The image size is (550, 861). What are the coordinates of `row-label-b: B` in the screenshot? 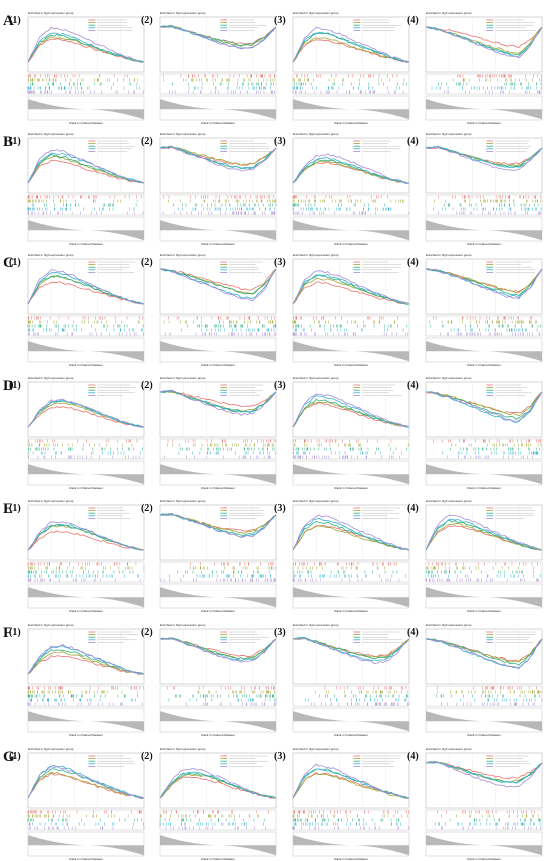 It's located at (8, 142).